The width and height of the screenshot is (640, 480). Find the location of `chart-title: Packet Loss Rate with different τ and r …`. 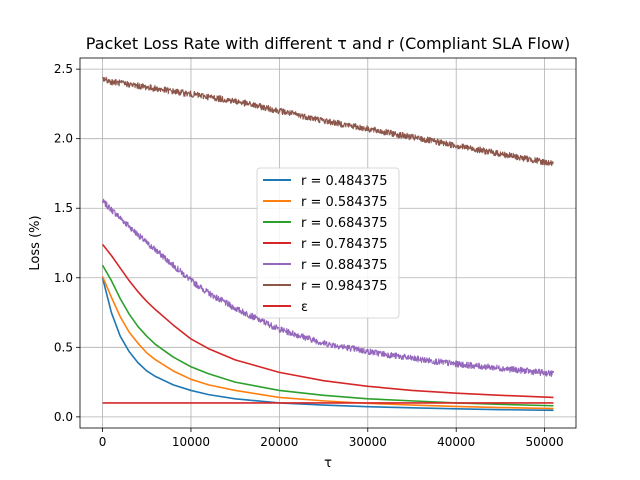

chart-title: Packet Loss Rate with different τ and r … is located at coordinates (328, 43).